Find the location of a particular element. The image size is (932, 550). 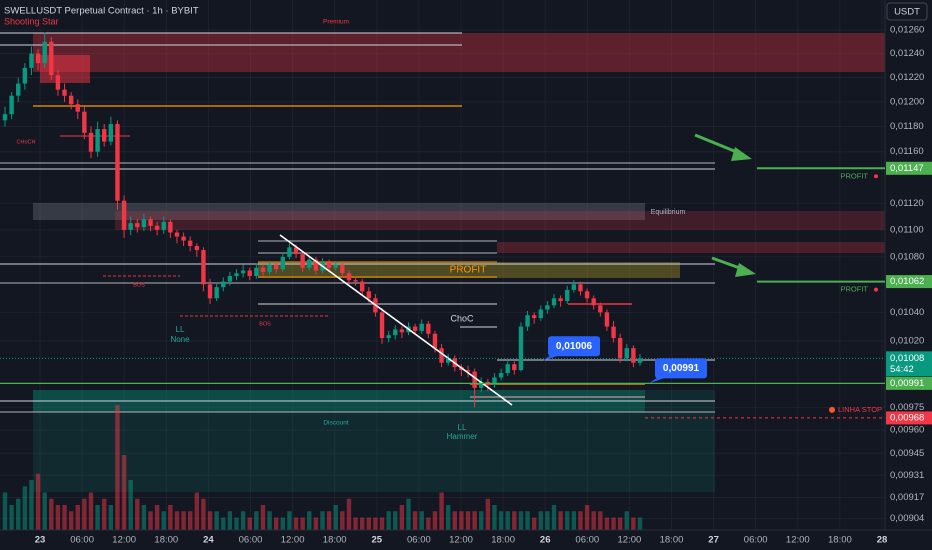

zone-label: Discount is located at coordinates (335, 423).